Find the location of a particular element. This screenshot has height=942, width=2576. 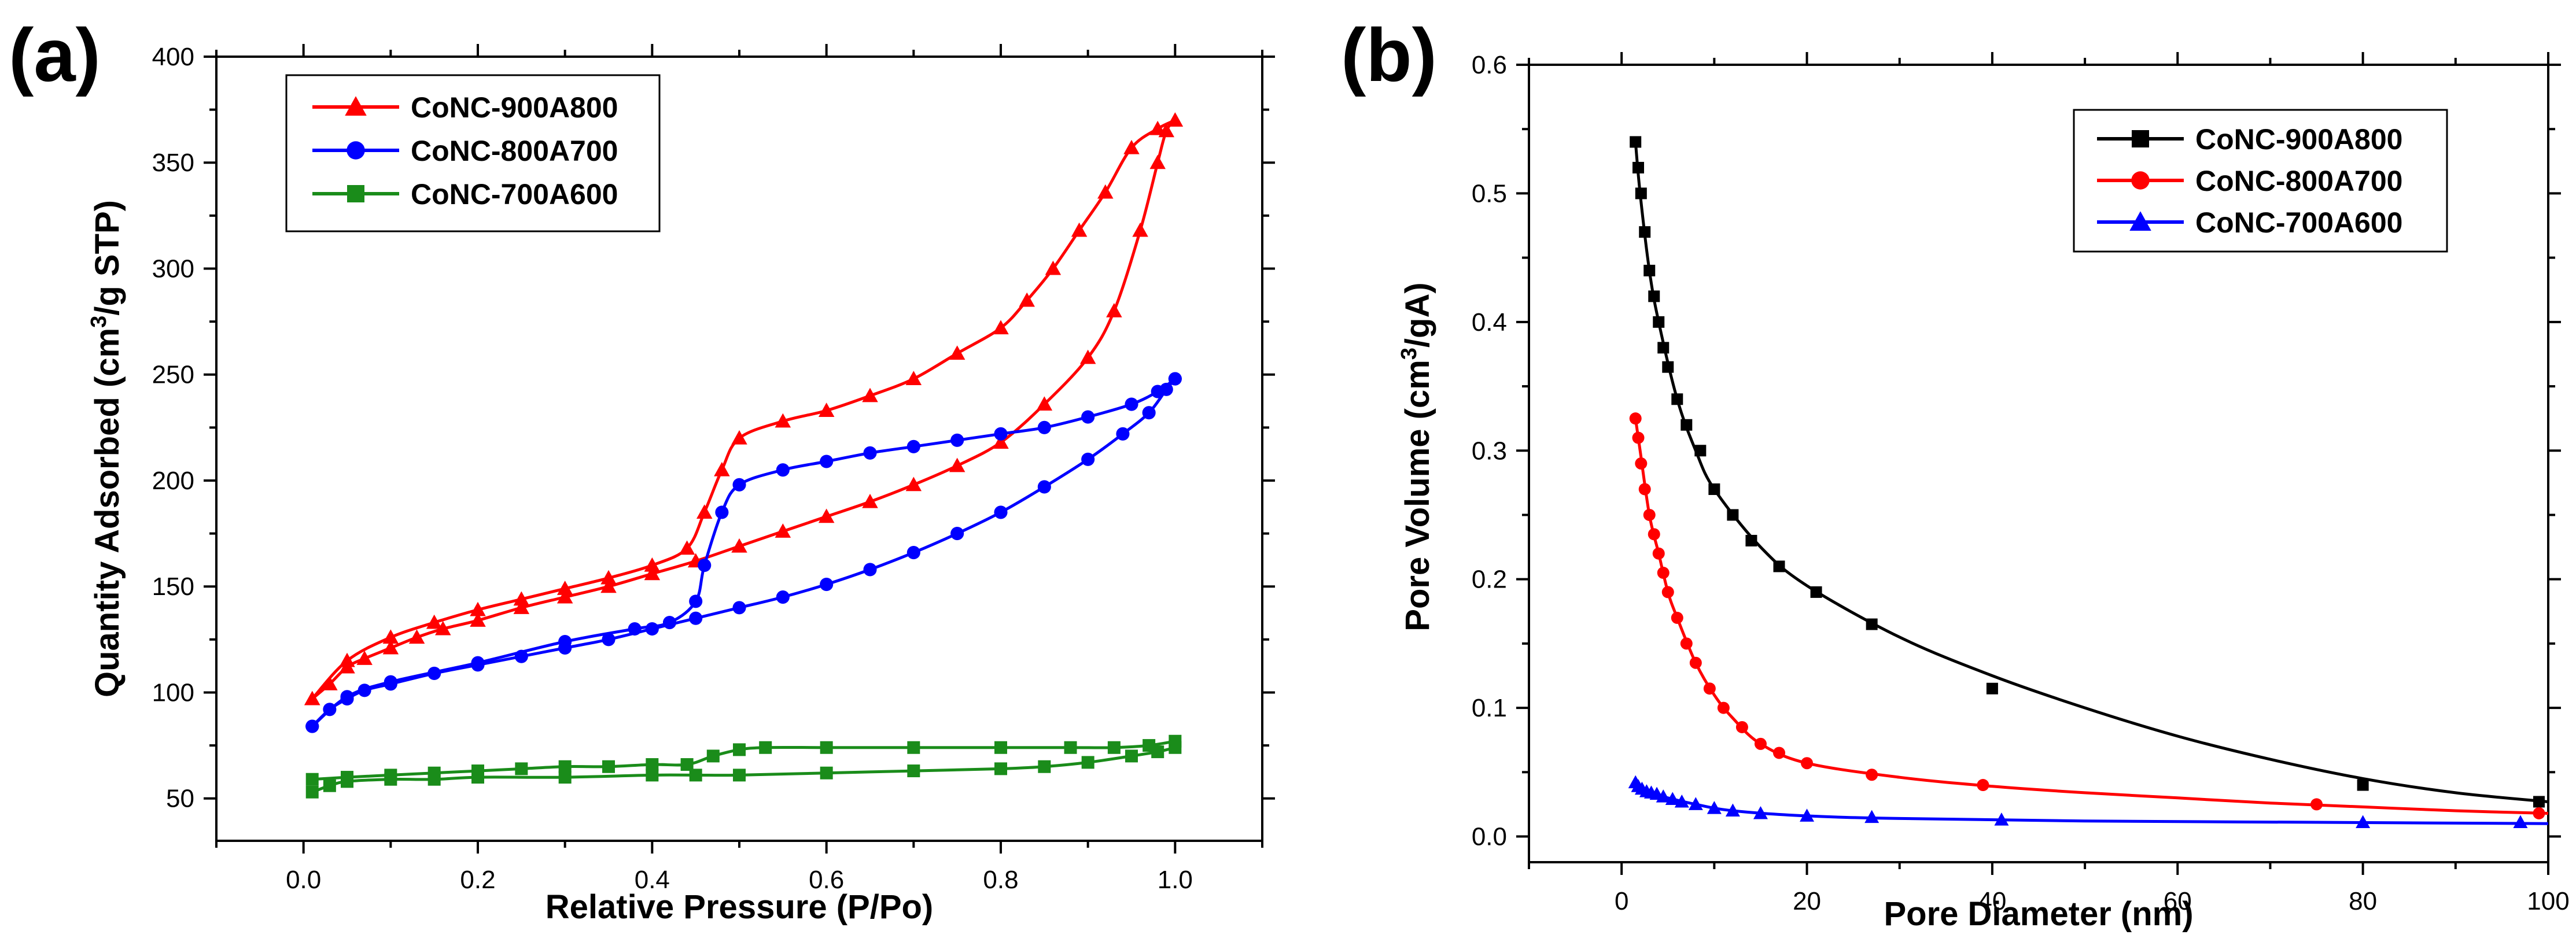

a-y-tick-label: 250 is located at coordinates (173, 375).